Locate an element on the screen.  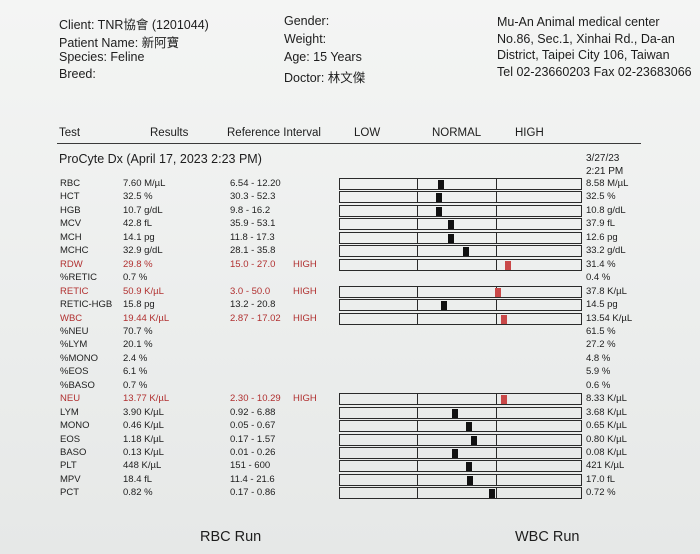
previous-result: 33.2 g/dL is located at coordinates (606, 251).